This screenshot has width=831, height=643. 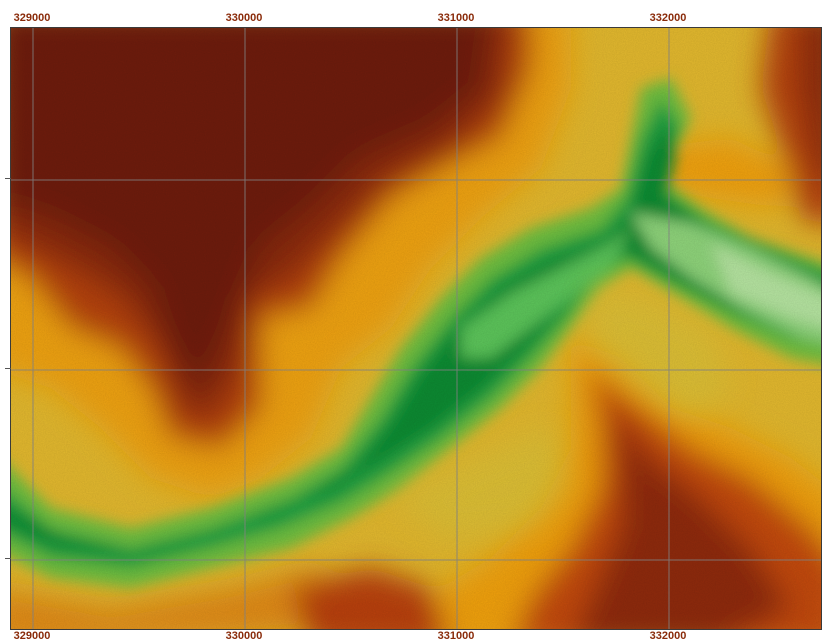 I want to click on x-tick-bottom-331000: 331000, so click(x=456, y=636).